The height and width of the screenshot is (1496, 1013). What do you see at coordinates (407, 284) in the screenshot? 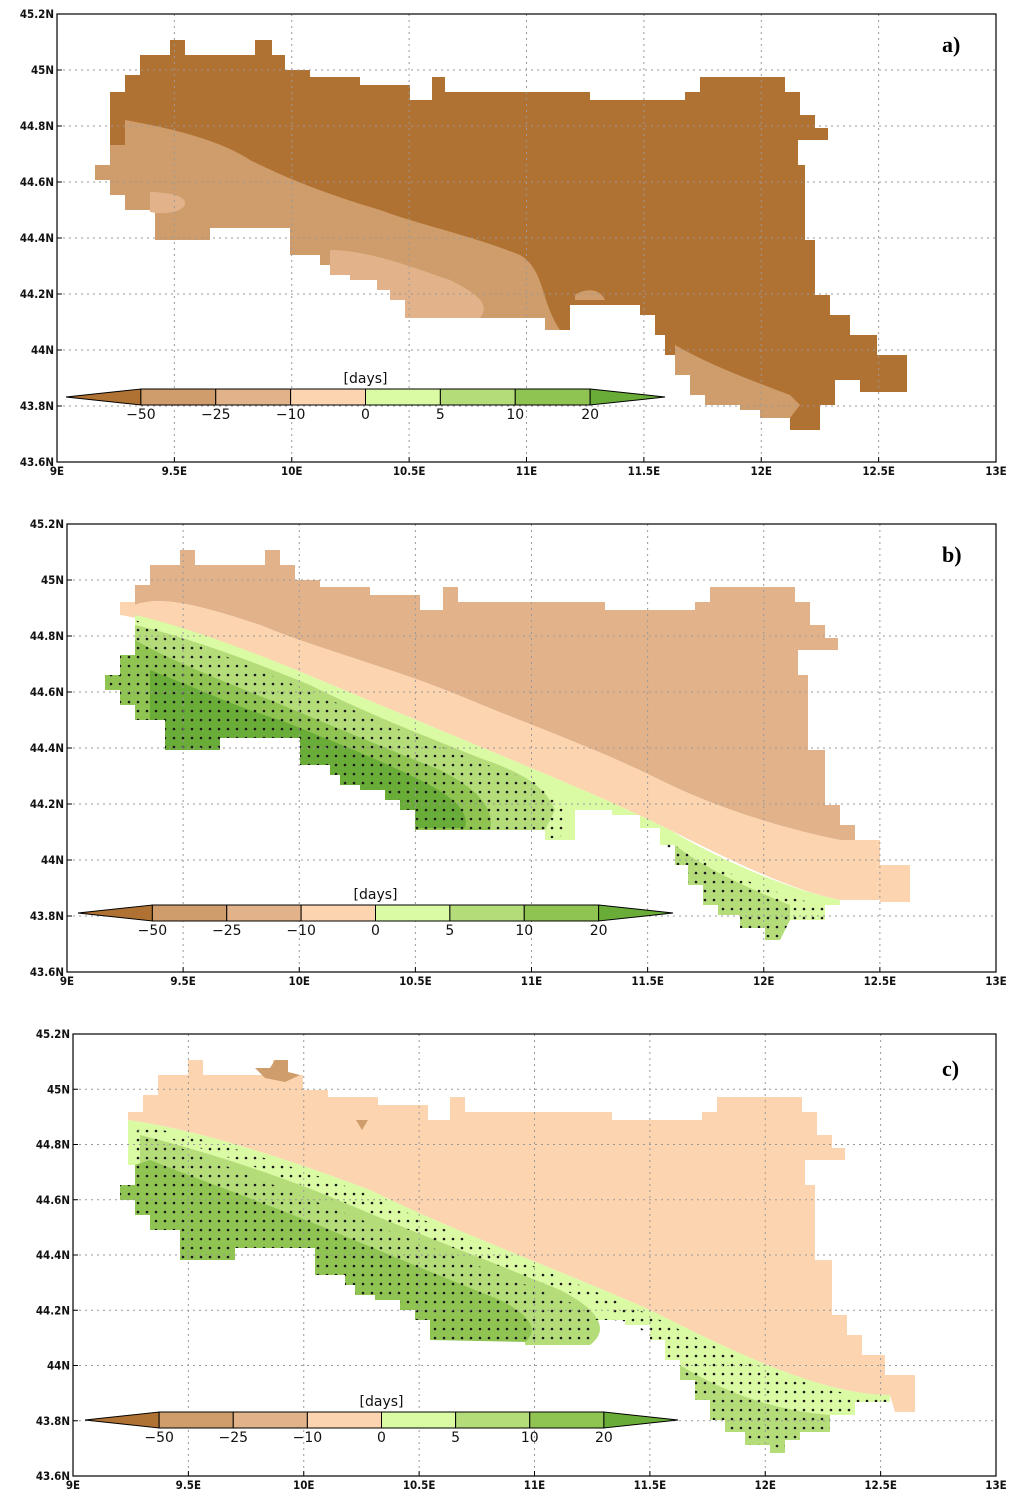
I see `region-class-m10` at bounding box center [407, 284].